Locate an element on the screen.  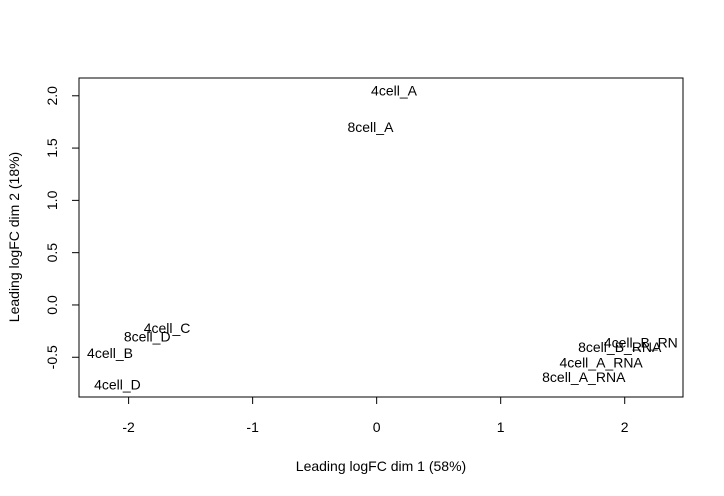
point-label: 4cell_B_RN is located at coordinates (641, 343).